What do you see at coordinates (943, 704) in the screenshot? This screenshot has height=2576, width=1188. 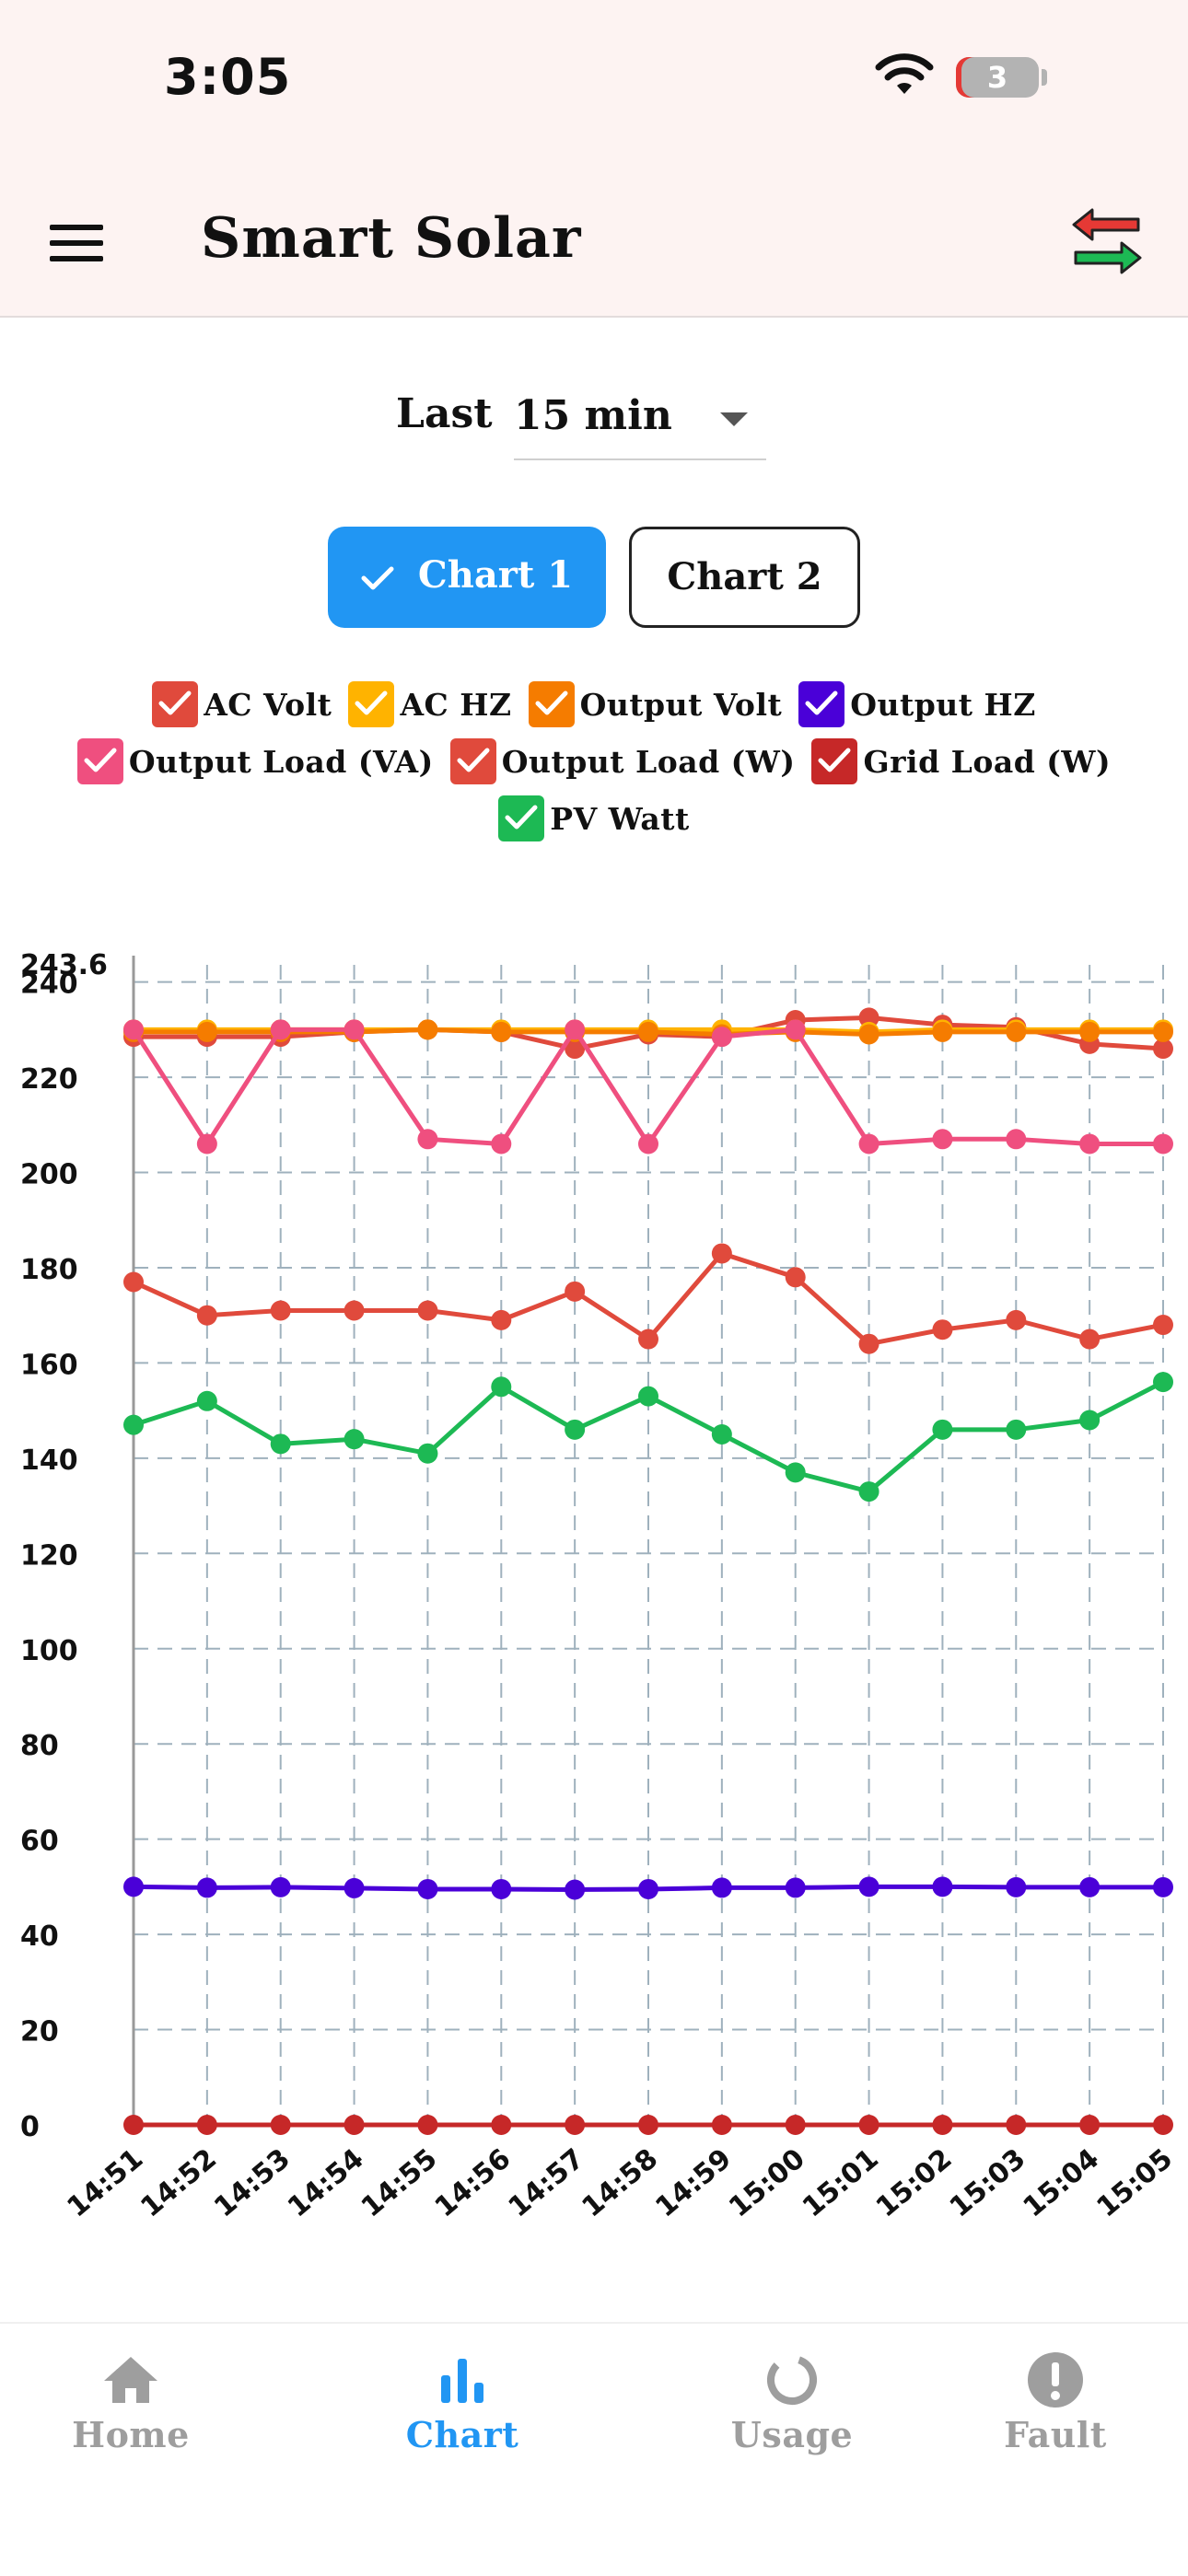 I see `legend-label: Output HZ` at bounding box center [943, 704].